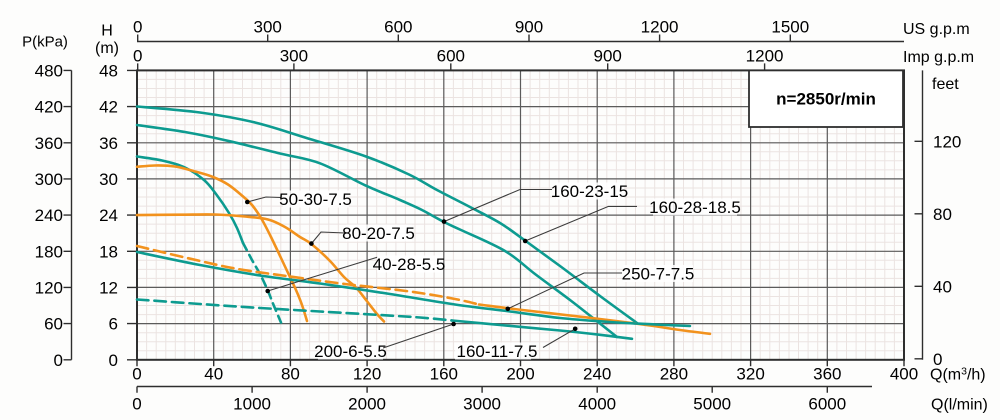 Image resolution: width=1000 pixels, height=420 pixels. Describe the element at coordinates (938, 57) in the screenshot. I see `svg-text: Imp g.p.m` at that location.